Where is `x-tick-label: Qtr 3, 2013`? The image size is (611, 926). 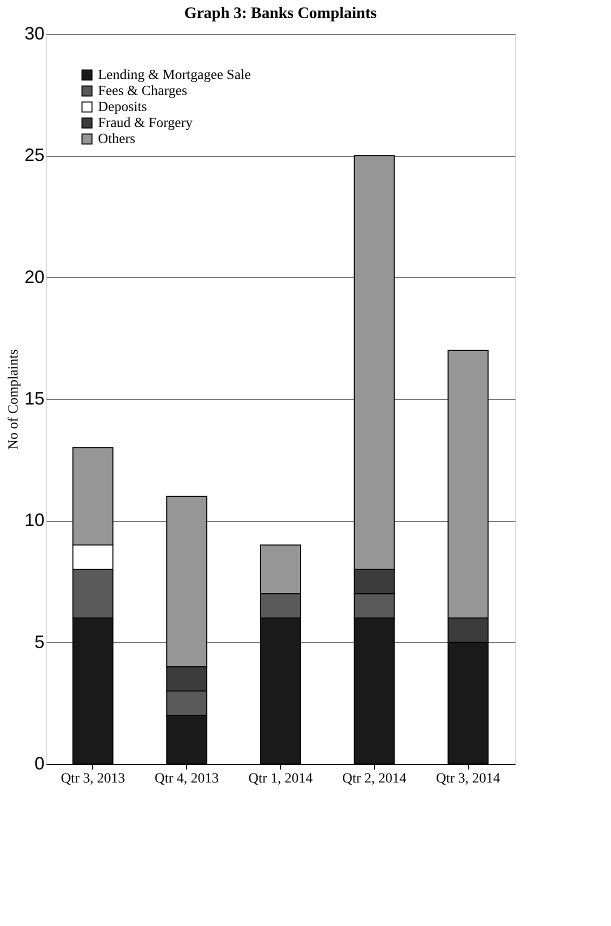
x-tick-label: Qtr 3, 2013 is located at coordinates (92, 779).